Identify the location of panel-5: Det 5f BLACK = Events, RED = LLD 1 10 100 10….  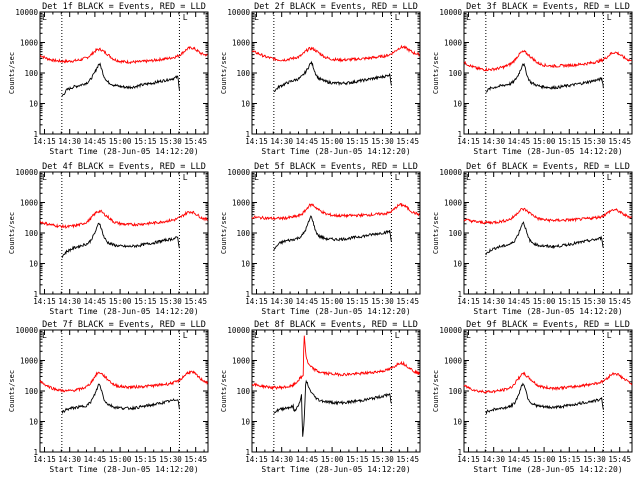
(320, 239).